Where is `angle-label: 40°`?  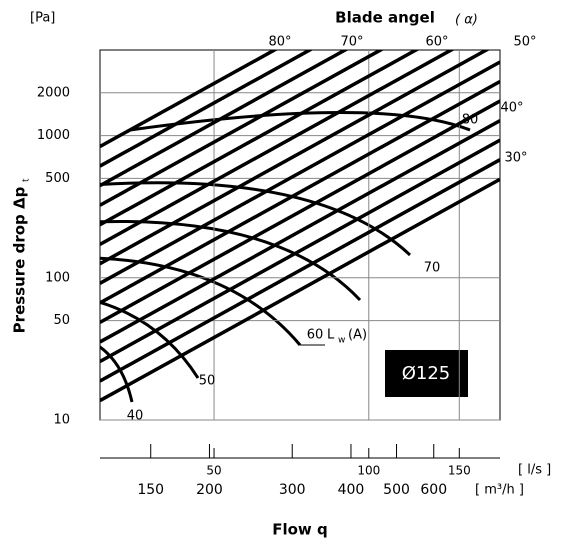 angle-label: 40° is located at coordinates (511, 108).